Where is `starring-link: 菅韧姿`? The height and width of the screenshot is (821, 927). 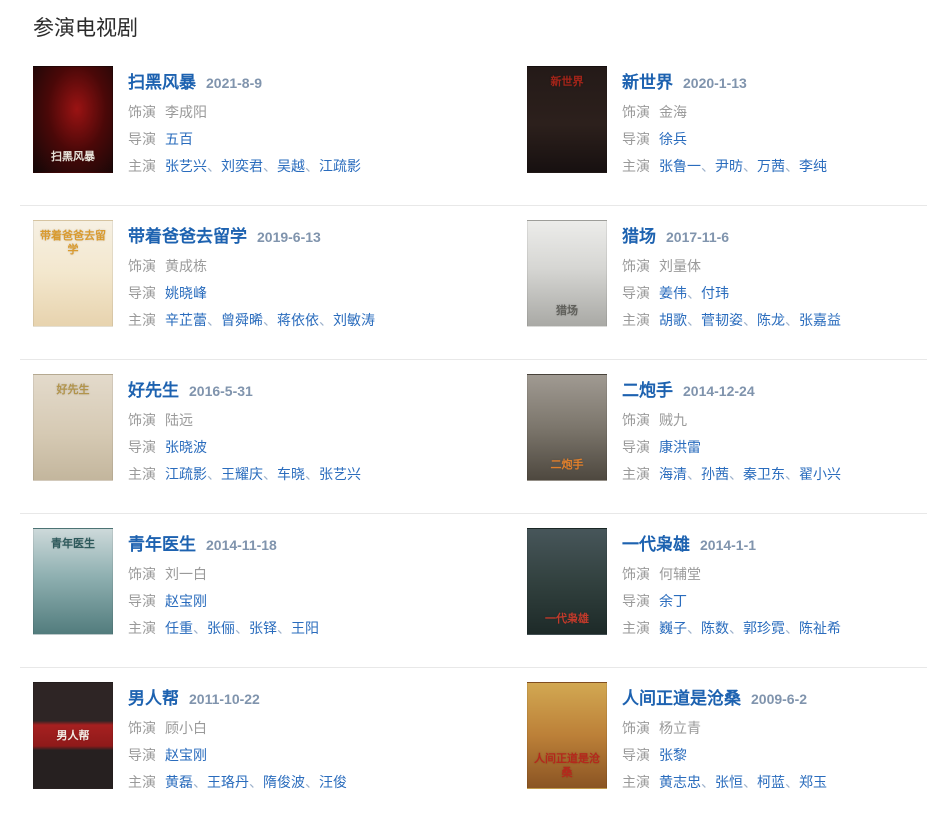 starring-link: 菅韧姿 is located at coordinates (722, 320).